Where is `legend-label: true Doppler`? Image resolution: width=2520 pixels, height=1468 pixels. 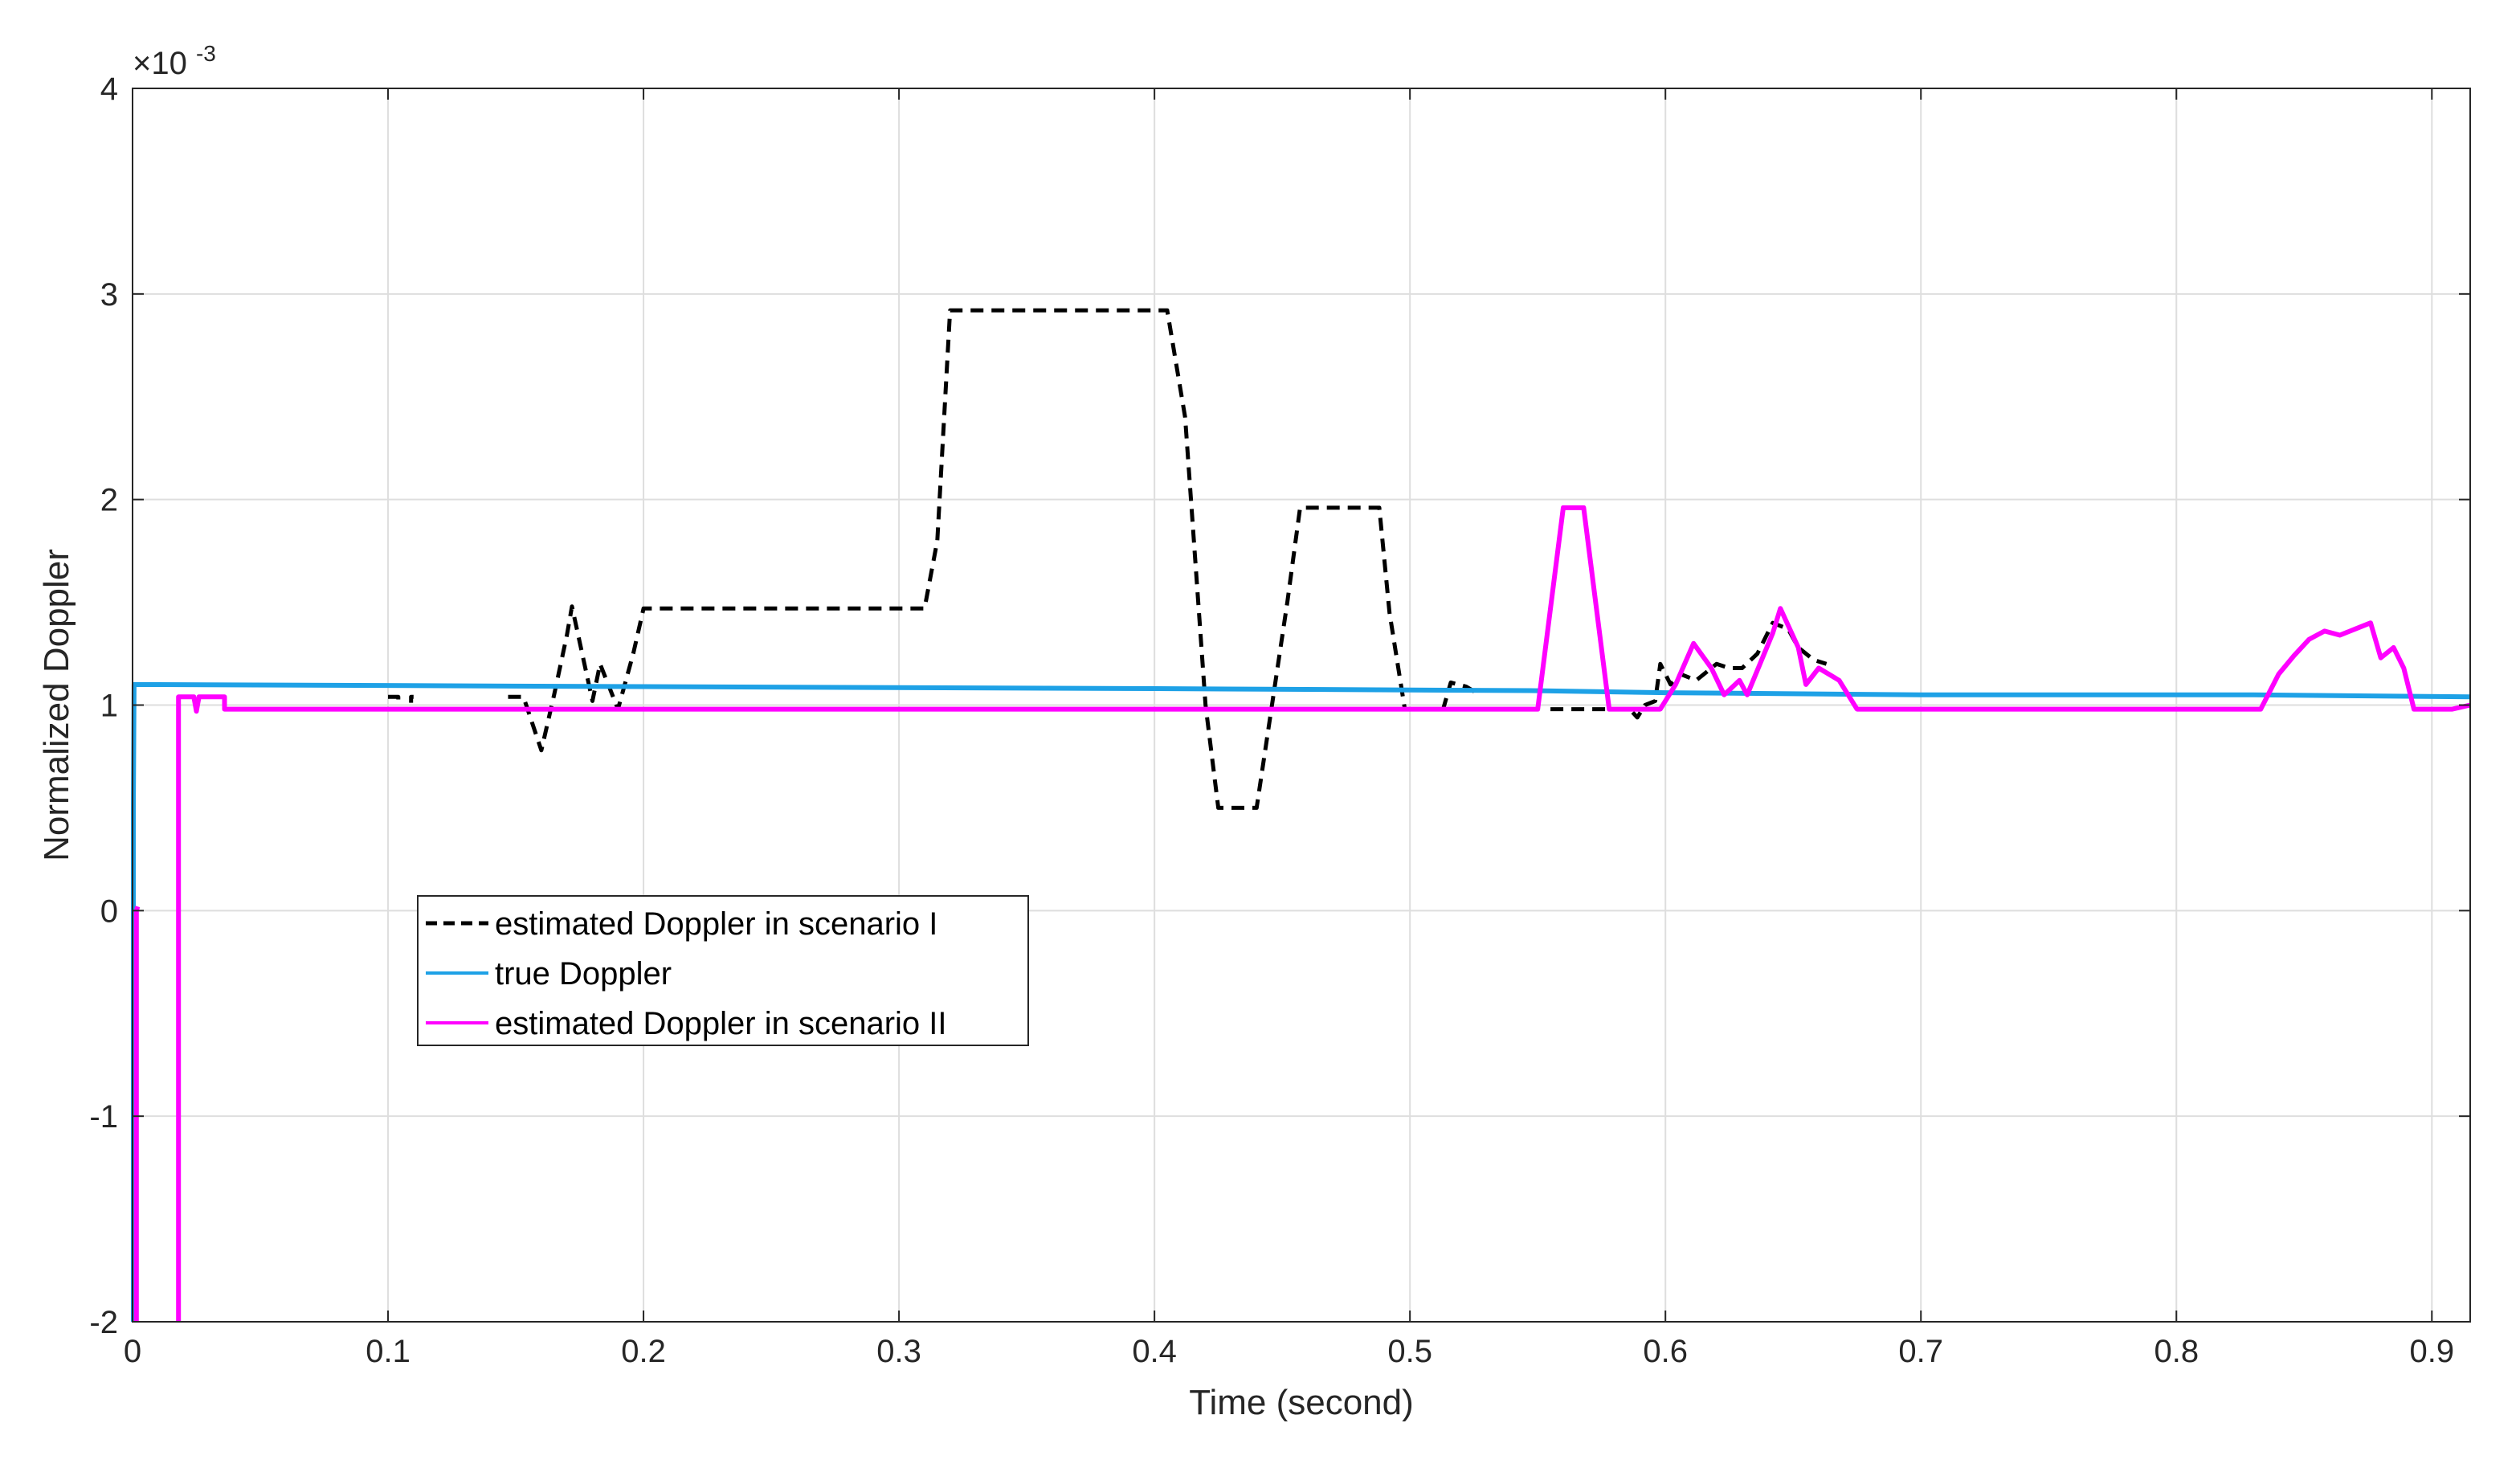
legend-label: true Doppler is located at coordinates (583, 974).